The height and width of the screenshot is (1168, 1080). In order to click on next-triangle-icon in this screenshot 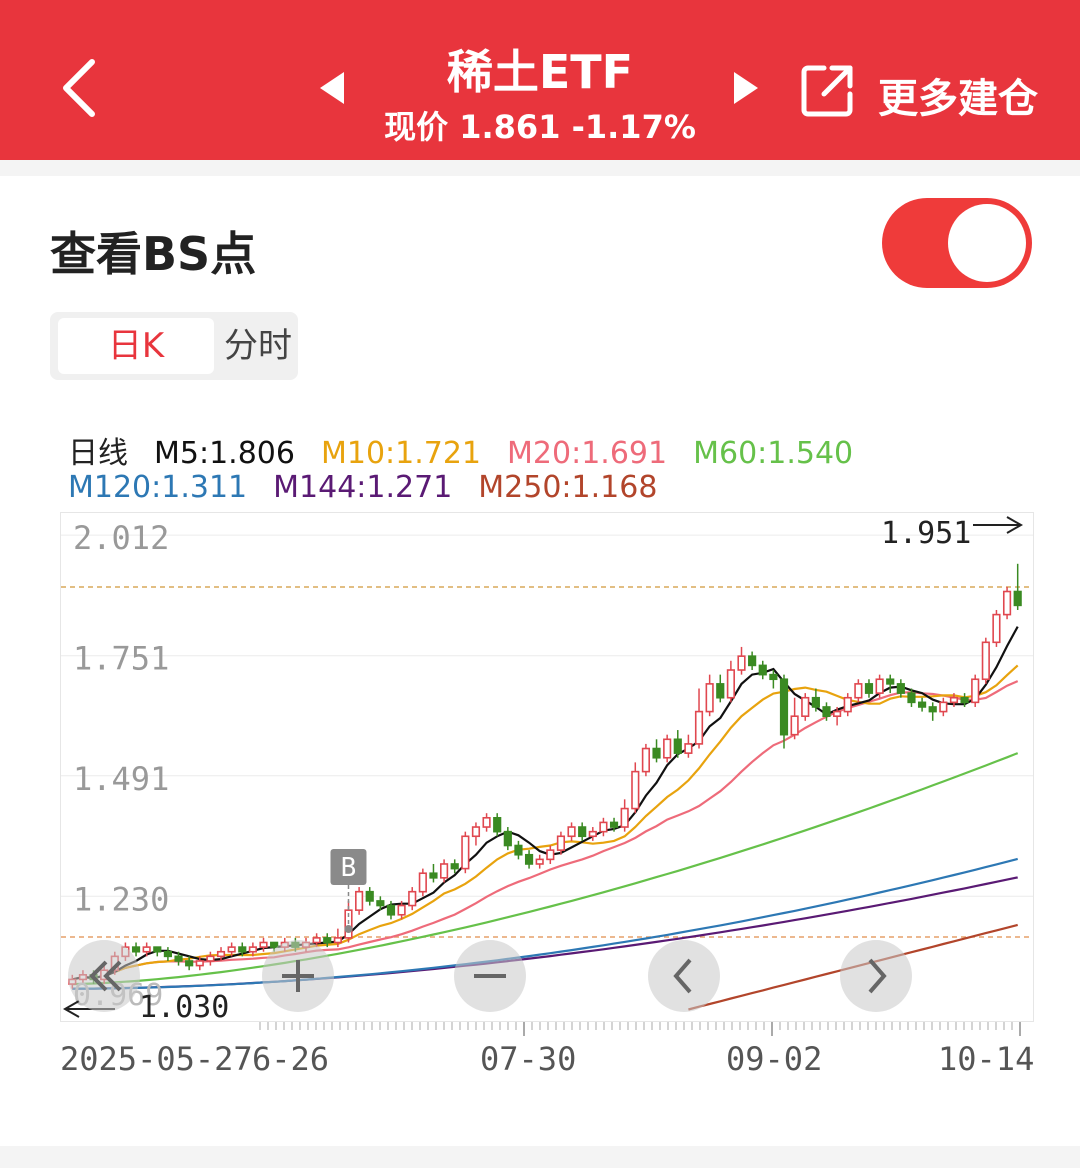, I will do `click(746, 88)`.